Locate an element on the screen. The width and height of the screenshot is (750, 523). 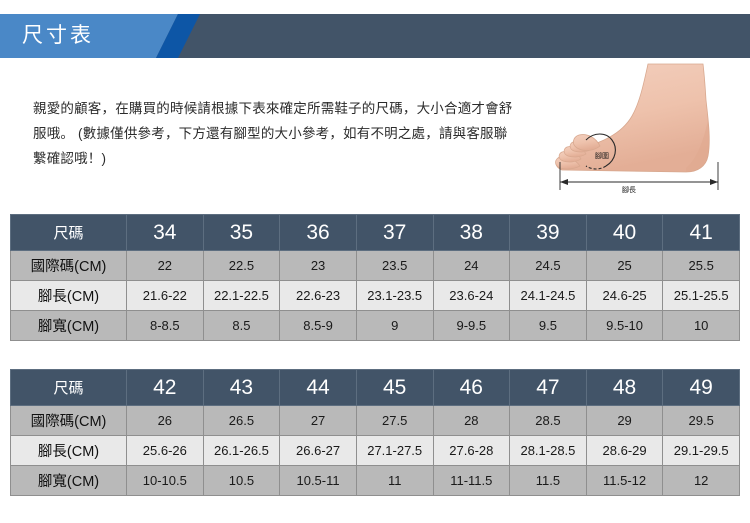
column-header-size: 42 is located at coordinates (165, 387).